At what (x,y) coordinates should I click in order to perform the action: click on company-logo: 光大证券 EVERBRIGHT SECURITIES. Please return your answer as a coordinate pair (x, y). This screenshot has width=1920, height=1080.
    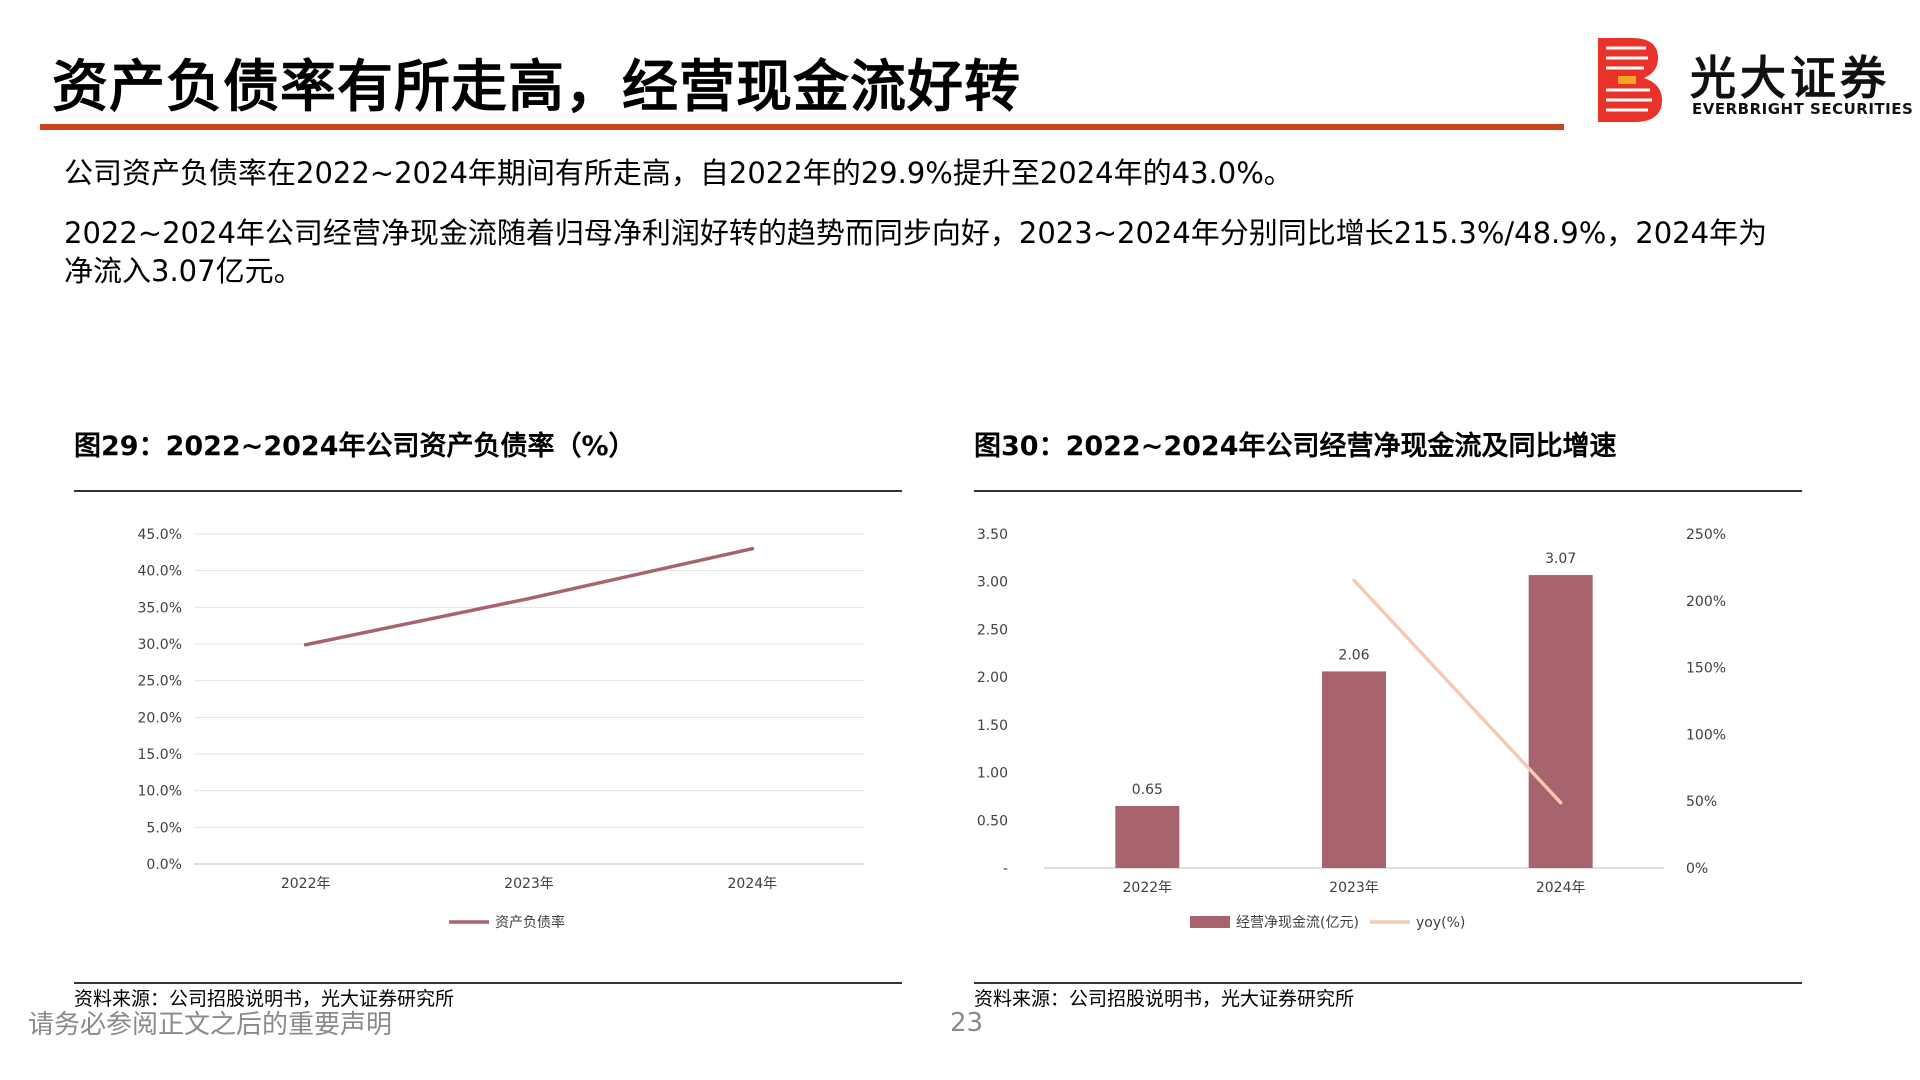
    Looking at the image, I should click on (1755, 81).